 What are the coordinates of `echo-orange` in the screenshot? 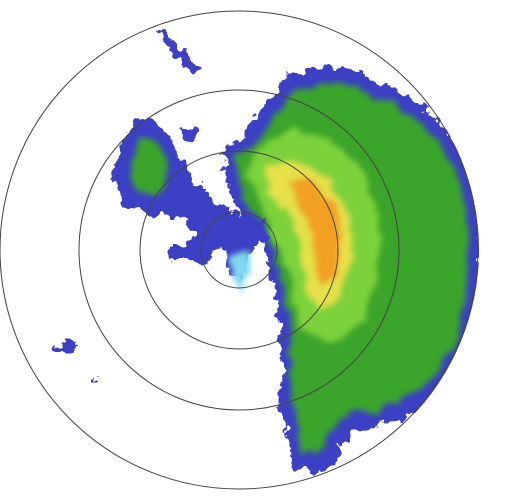 It's located at (315, 231).